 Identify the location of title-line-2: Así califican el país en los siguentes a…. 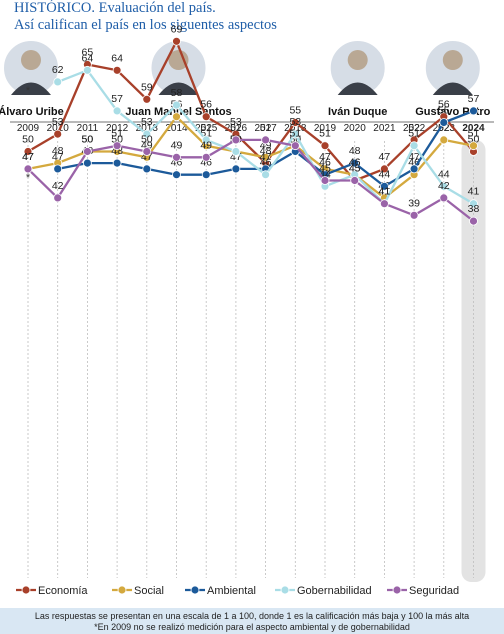
(145, 25).